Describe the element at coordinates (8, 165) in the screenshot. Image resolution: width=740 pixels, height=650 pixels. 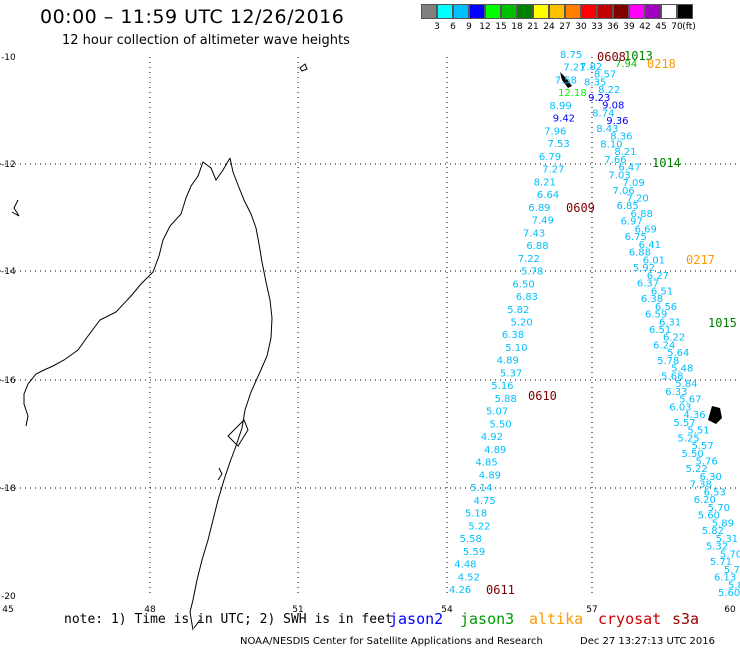
I see `lat-tick-label: -12` at that location.